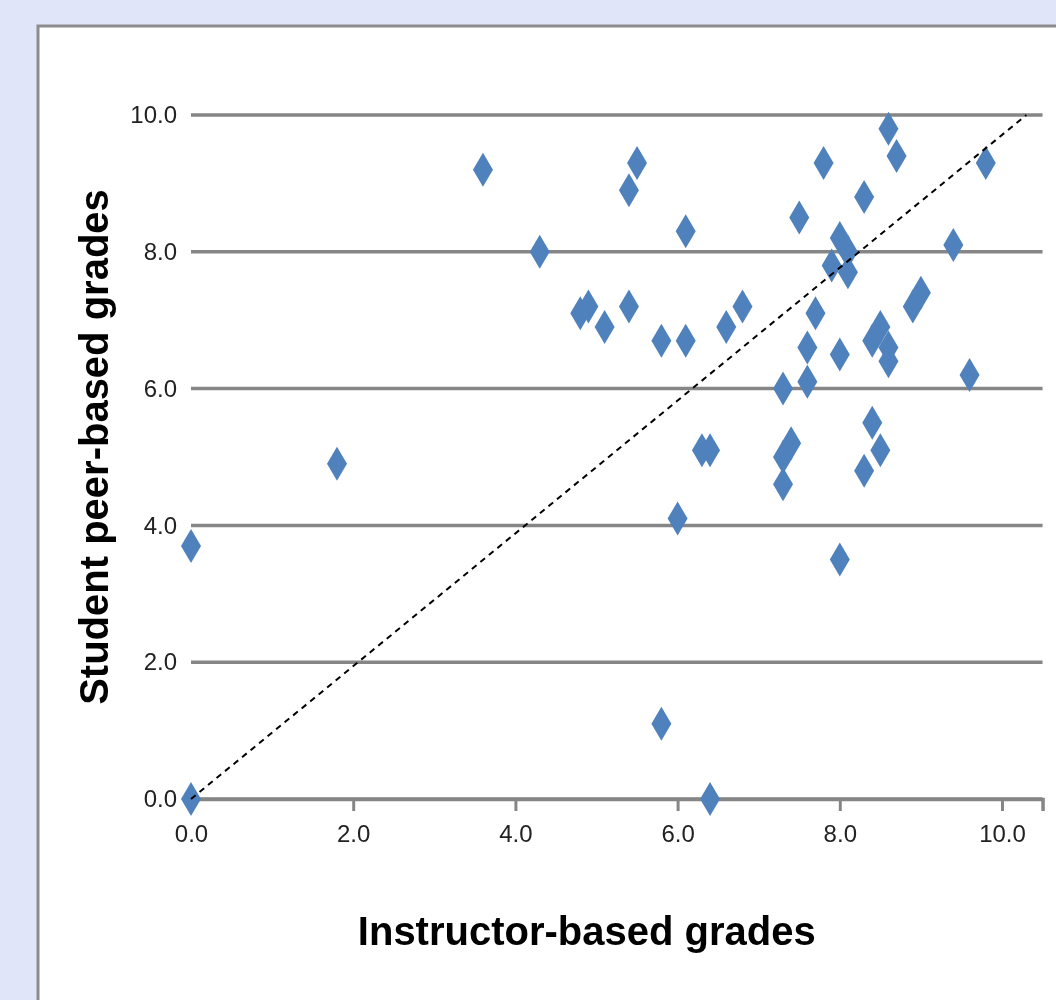 The image size is (1056, 1000). I want to click on y-tick-label: 0.0, so click(160, 799).